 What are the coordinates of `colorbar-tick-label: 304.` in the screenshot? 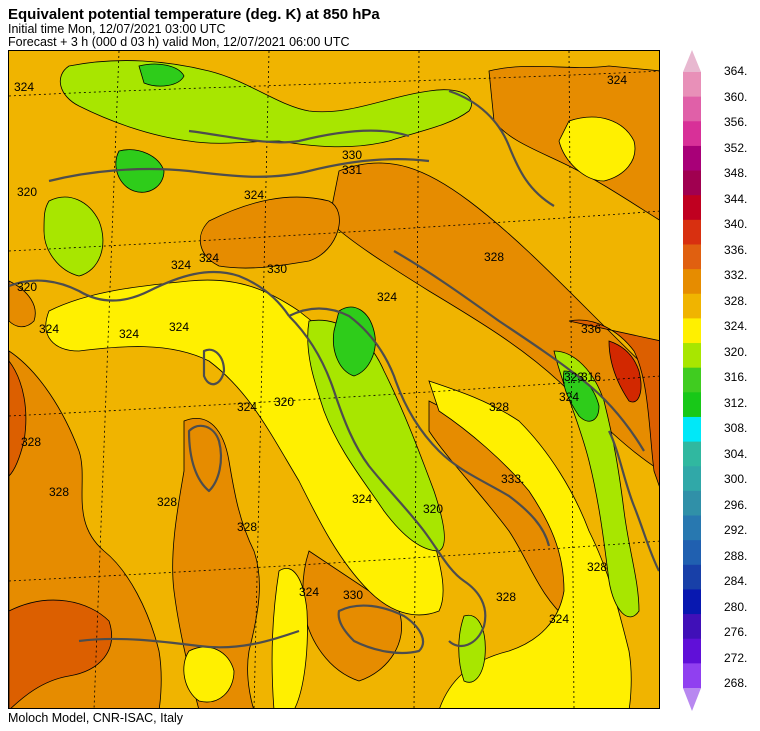 It's located at (736, 453).